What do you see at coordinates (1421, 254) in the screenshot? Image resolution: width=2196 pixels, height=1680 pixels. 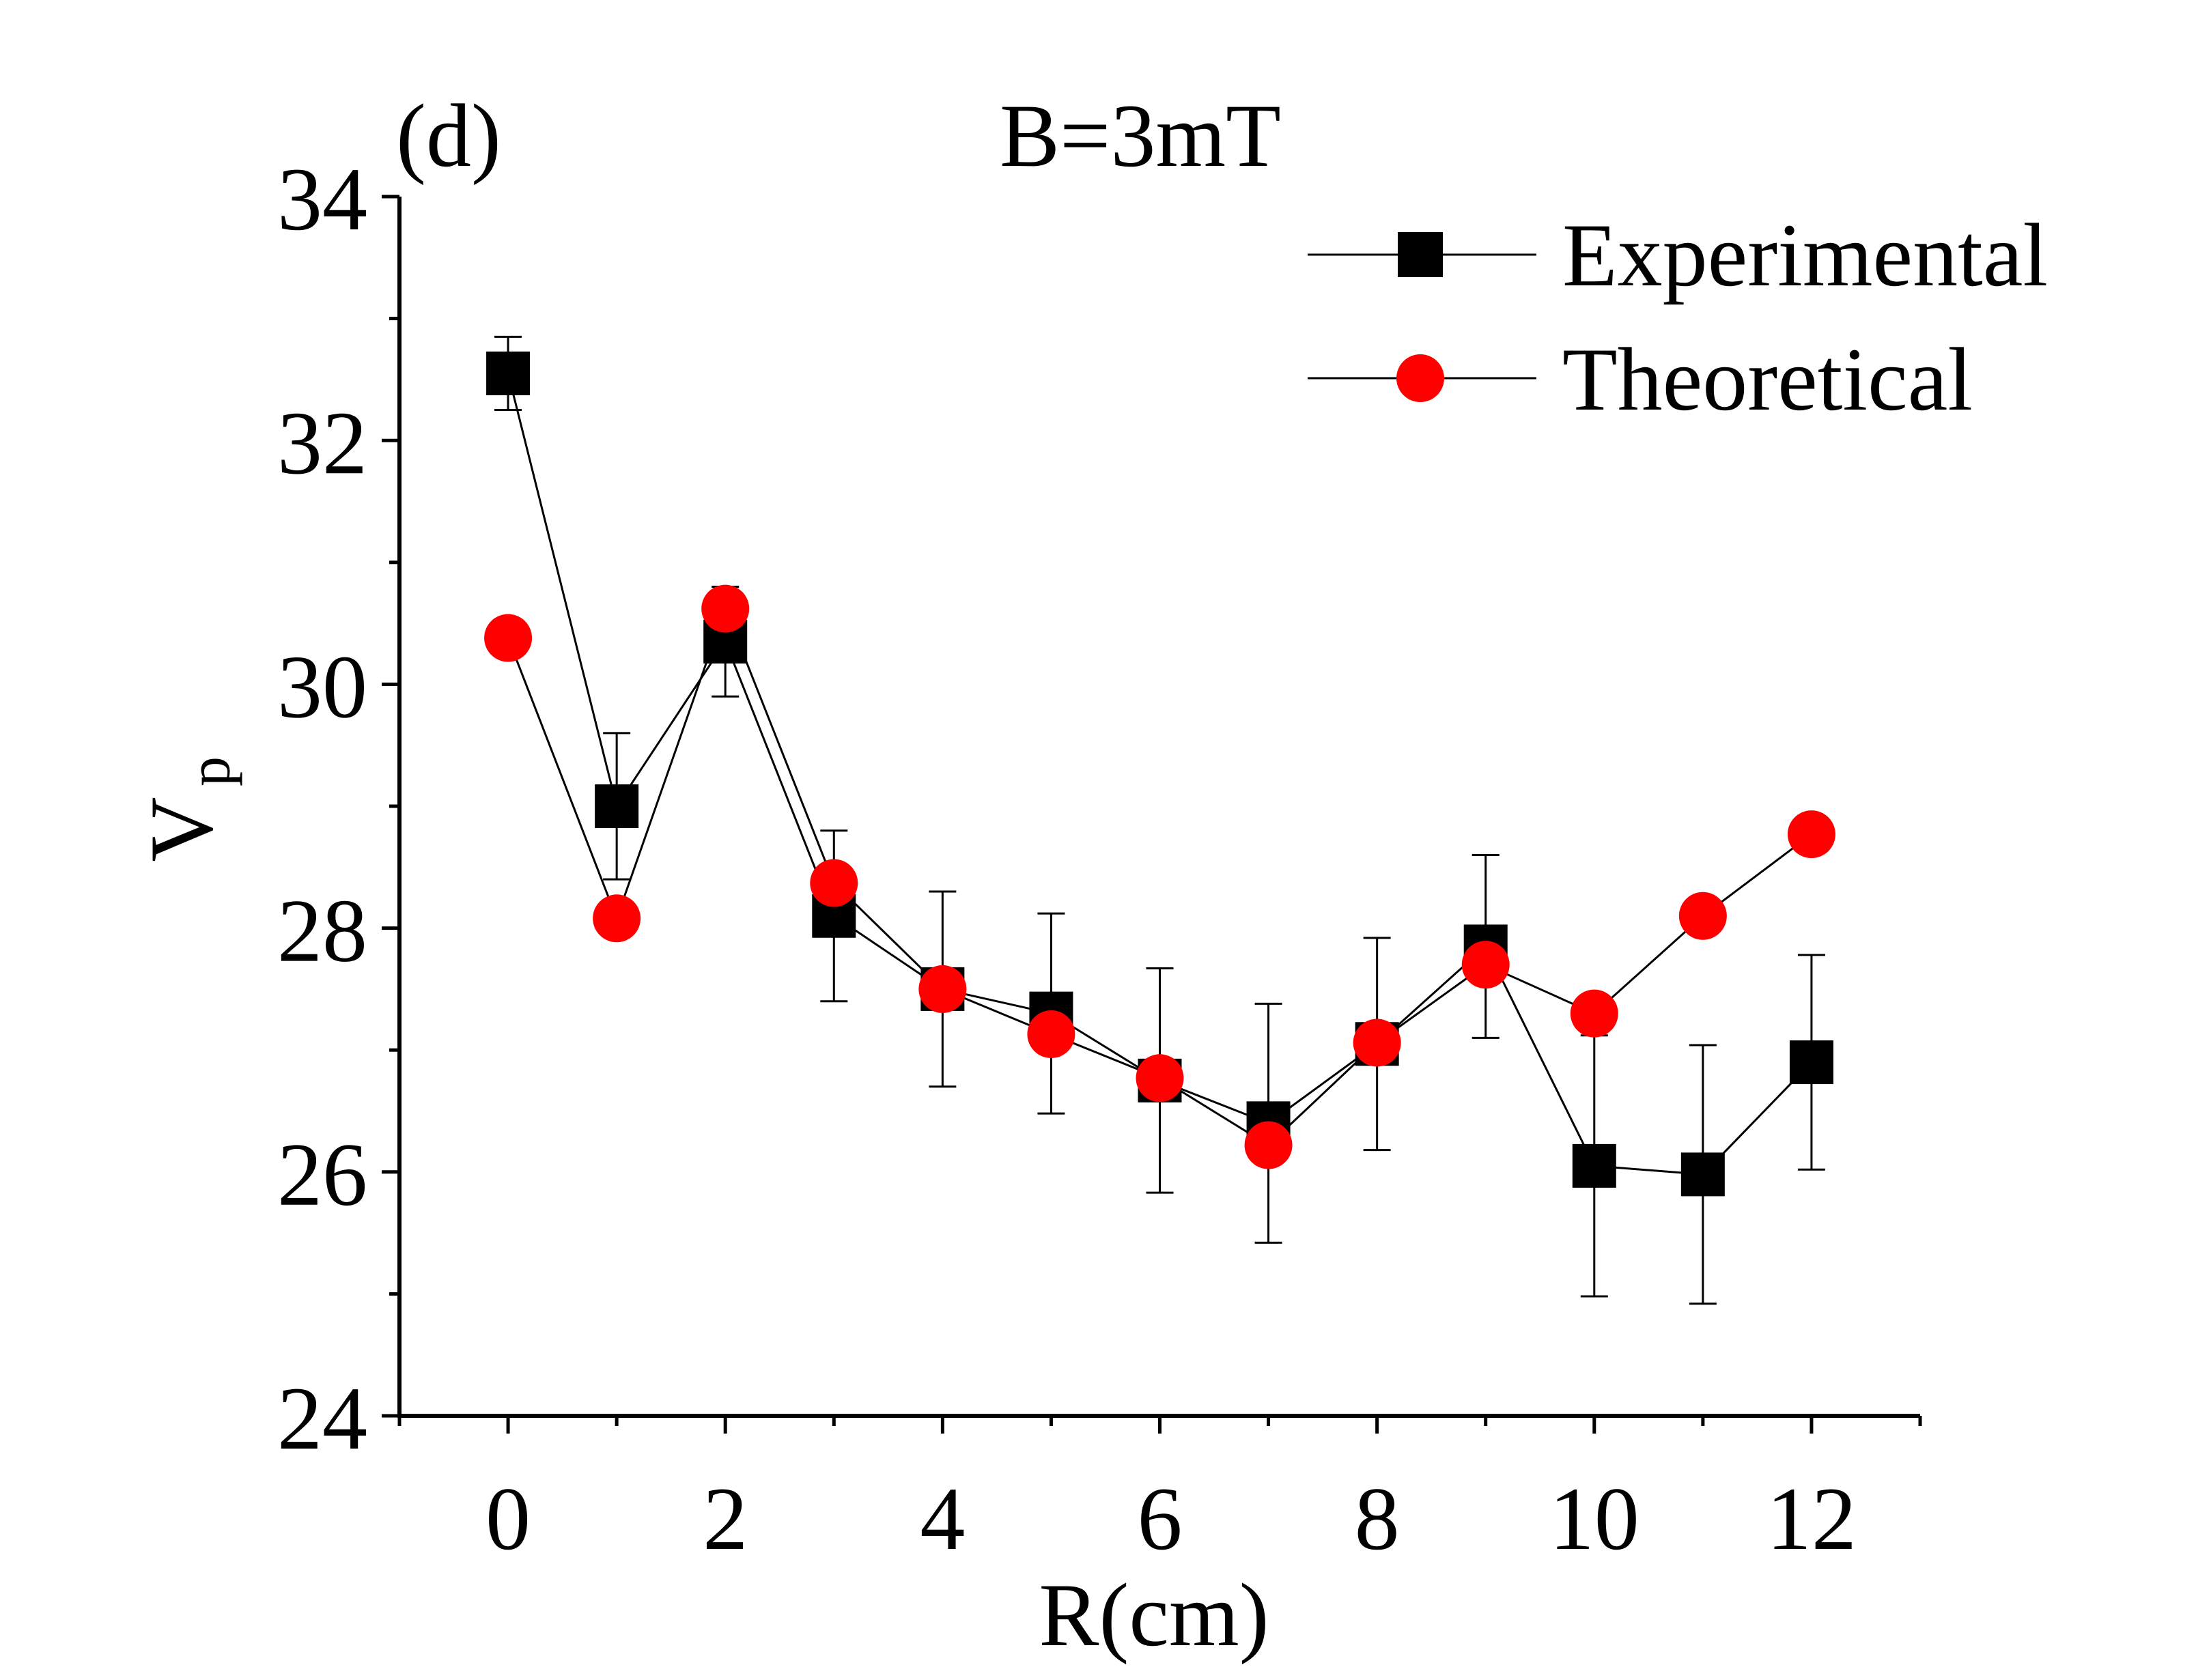 I see `legend-marker-experimental` at bounding box center [1421, 254].